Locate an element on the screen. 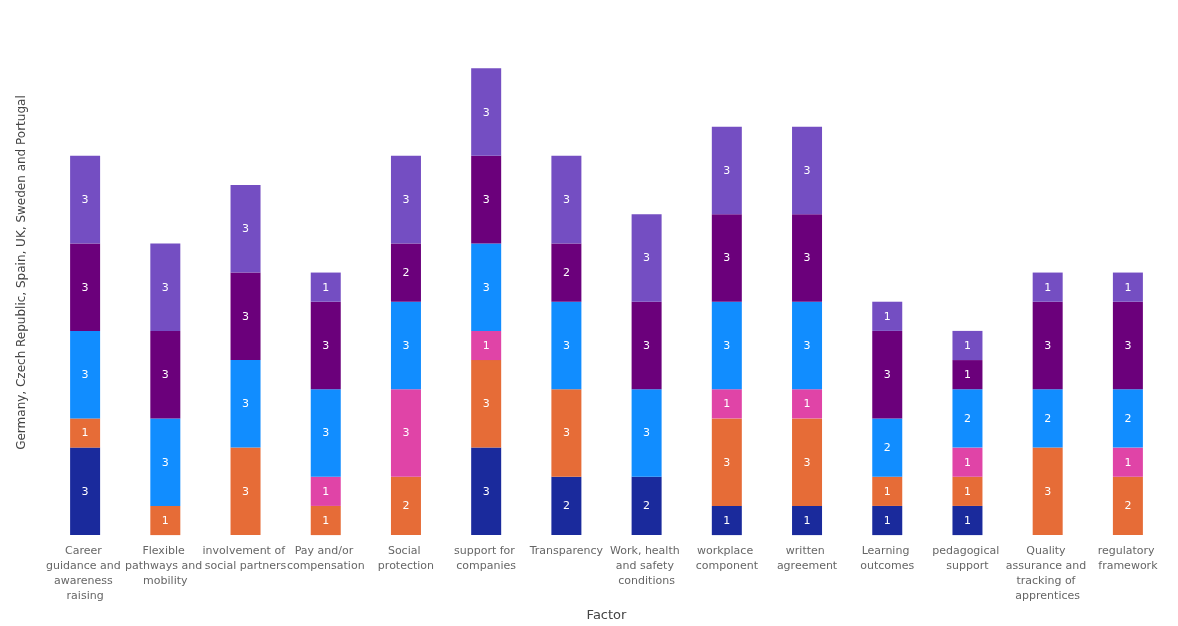 This screenshot has height=626, width=1178. x-tick-label: pedagogical support is located at coordinates (967, 558).